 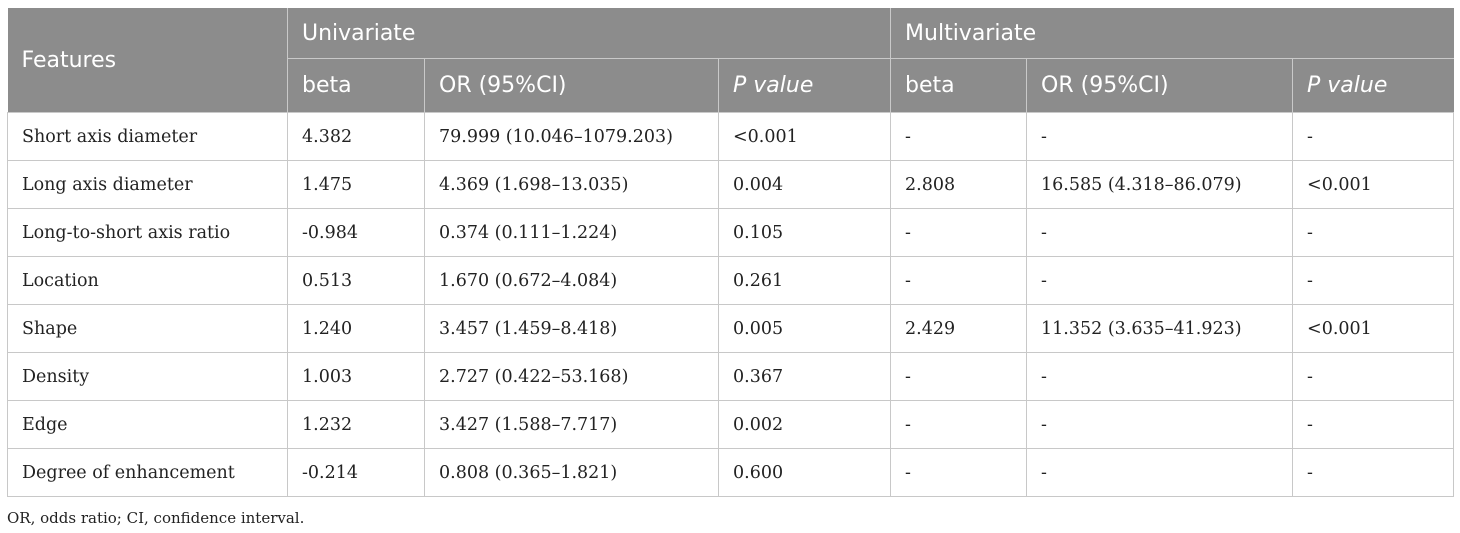 I want to click on multi-or-cell: 16.585 (4.318–86.079), so click(x=1160, y=184).